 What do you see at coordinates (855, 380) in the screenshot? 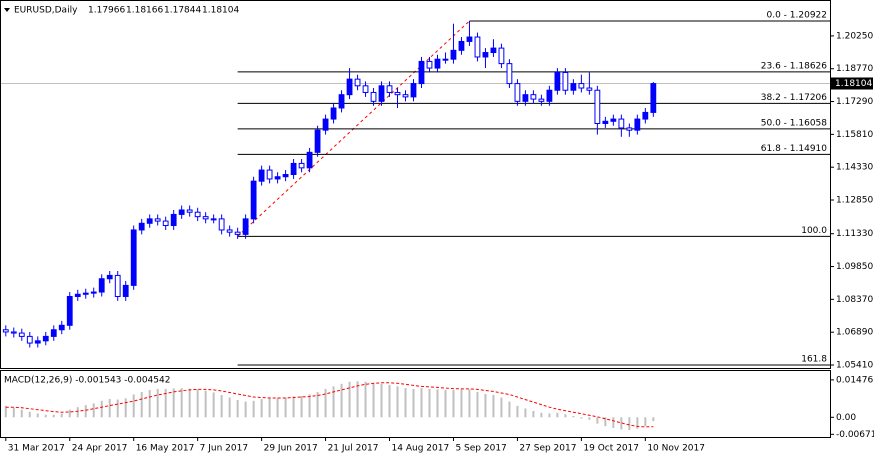
I see `macd-tick-label: 0.014763` at bounding box center [855, 380].